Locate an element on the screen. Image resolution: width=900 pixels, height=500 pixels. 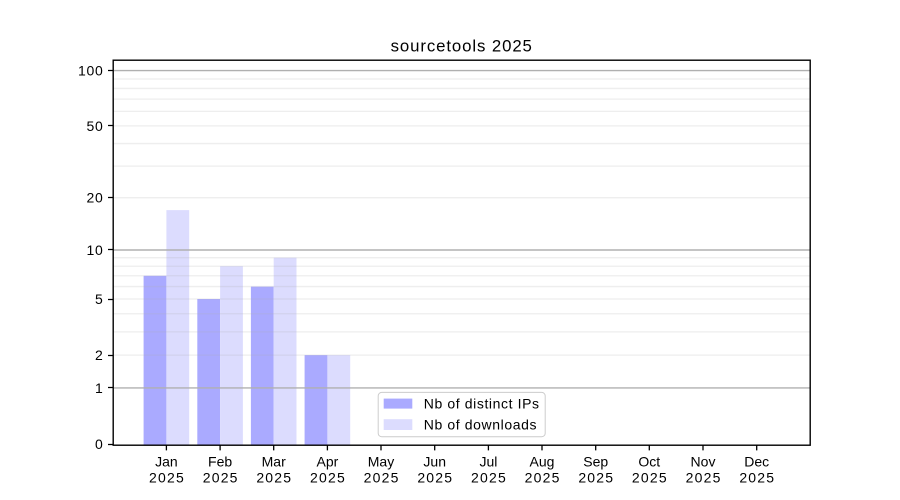
svg-text: 20 is located at coordinates (95, 198).